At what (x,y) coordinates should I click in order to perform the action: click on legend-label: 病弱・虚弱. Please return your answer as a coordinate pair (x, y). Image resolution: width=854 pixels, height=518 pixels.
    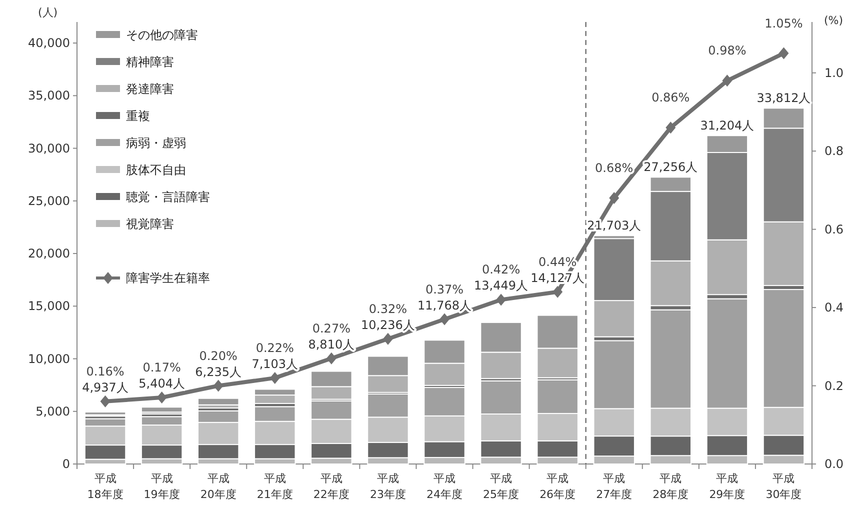
    Looking at the image, I should click on (156, 143).